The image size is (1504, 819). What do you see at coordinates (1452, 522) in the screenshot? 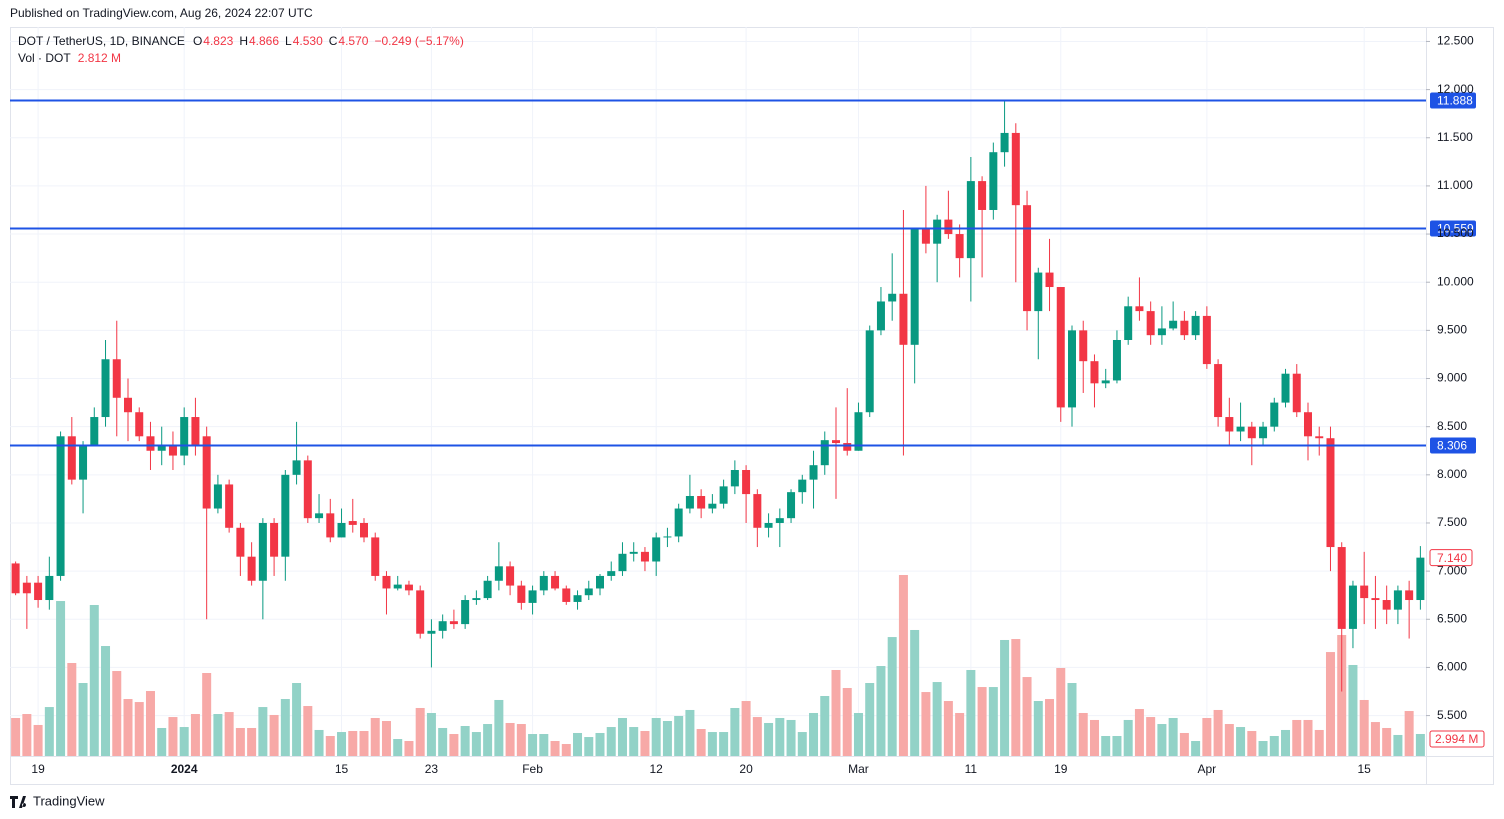
I see `y-tick-label: 7.500` at bounding box center [1452, 522].